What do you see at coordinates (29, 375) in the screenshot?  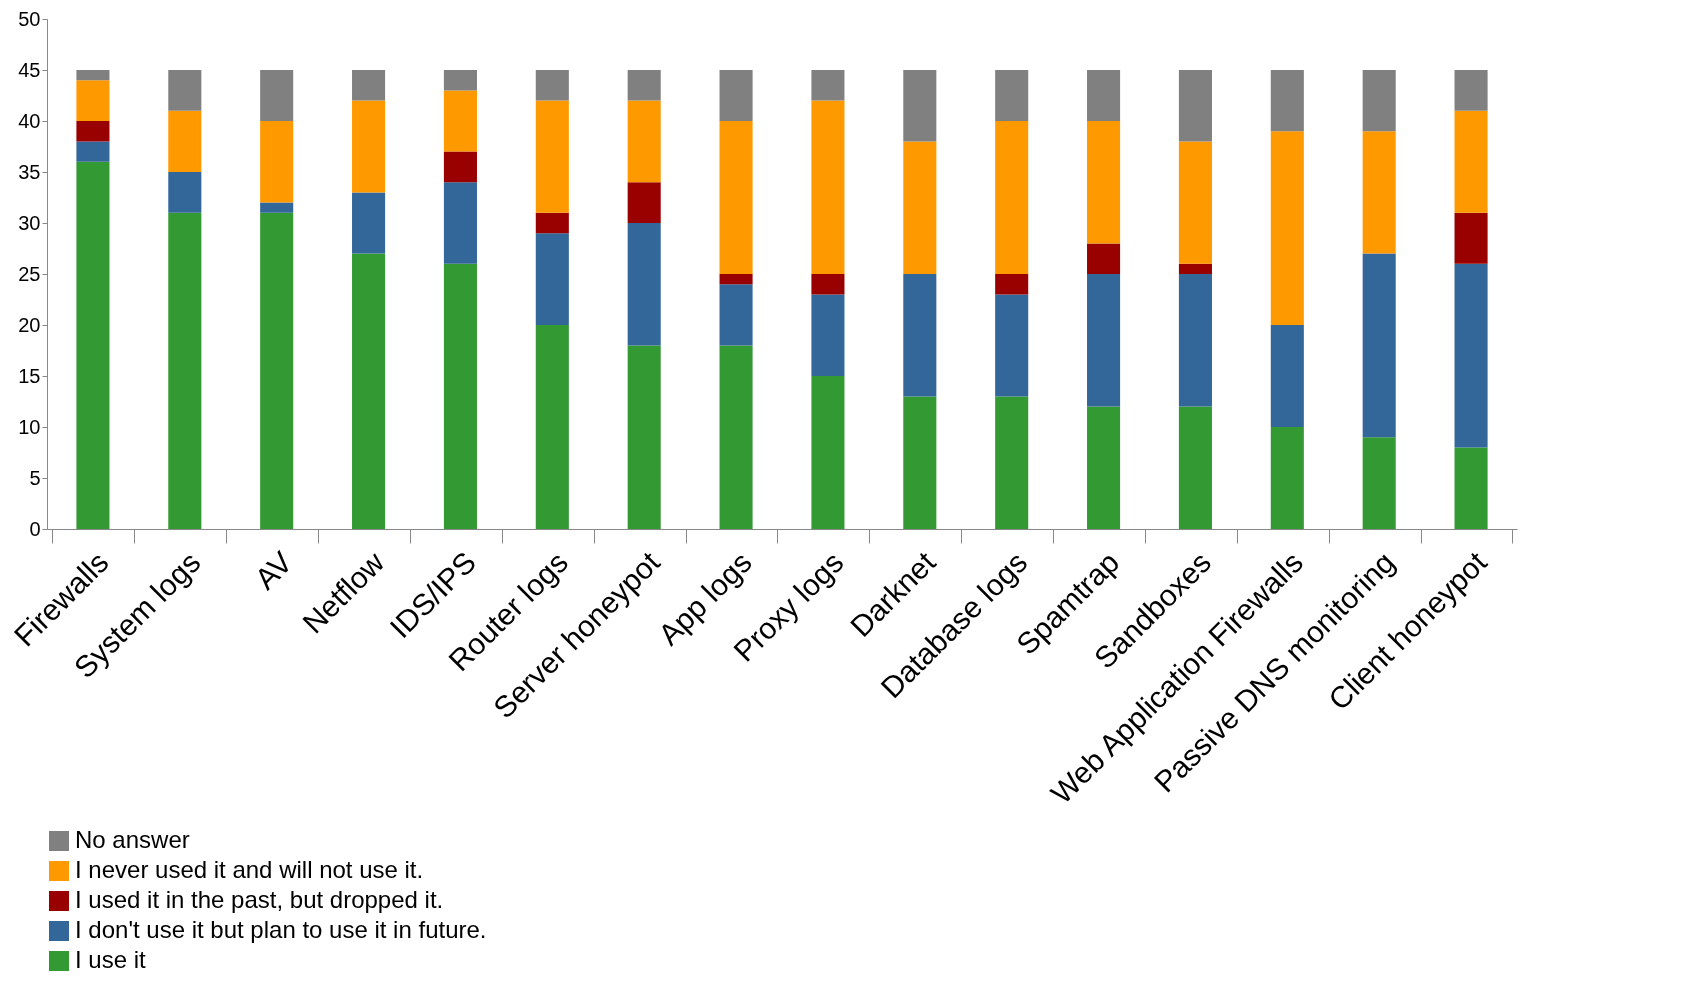 I see `y-tick-label: 15` at bounding box center [29, 375].